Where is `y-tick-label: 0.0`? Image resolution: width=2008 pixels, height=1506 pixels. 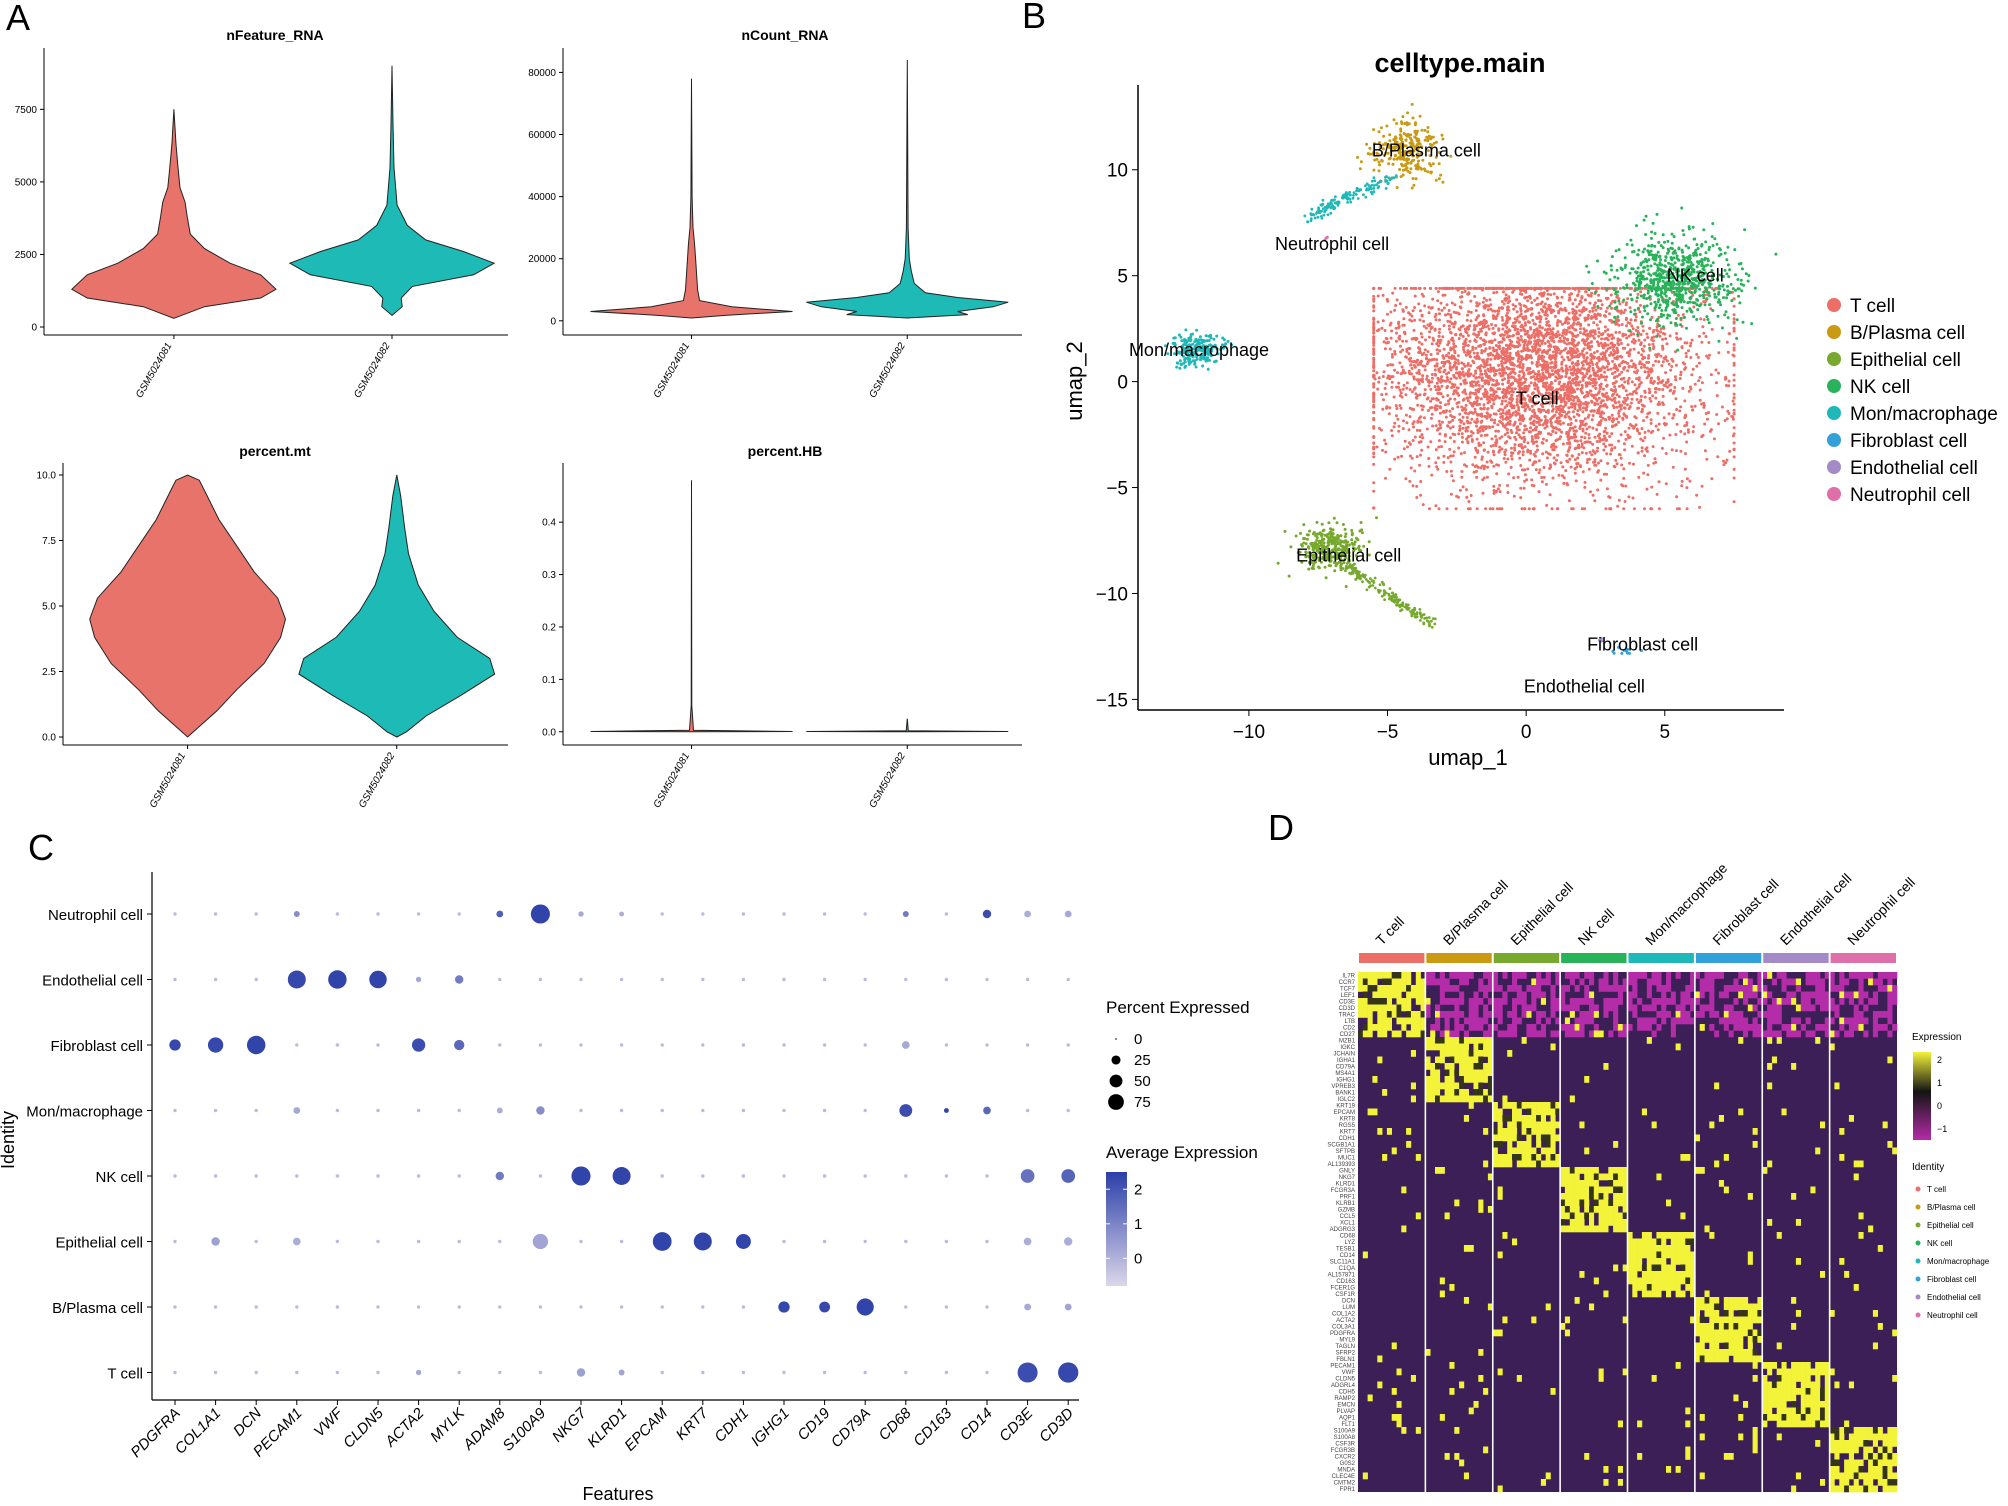 y-tick-label: 0.0 is located at coordinates (49, 738).